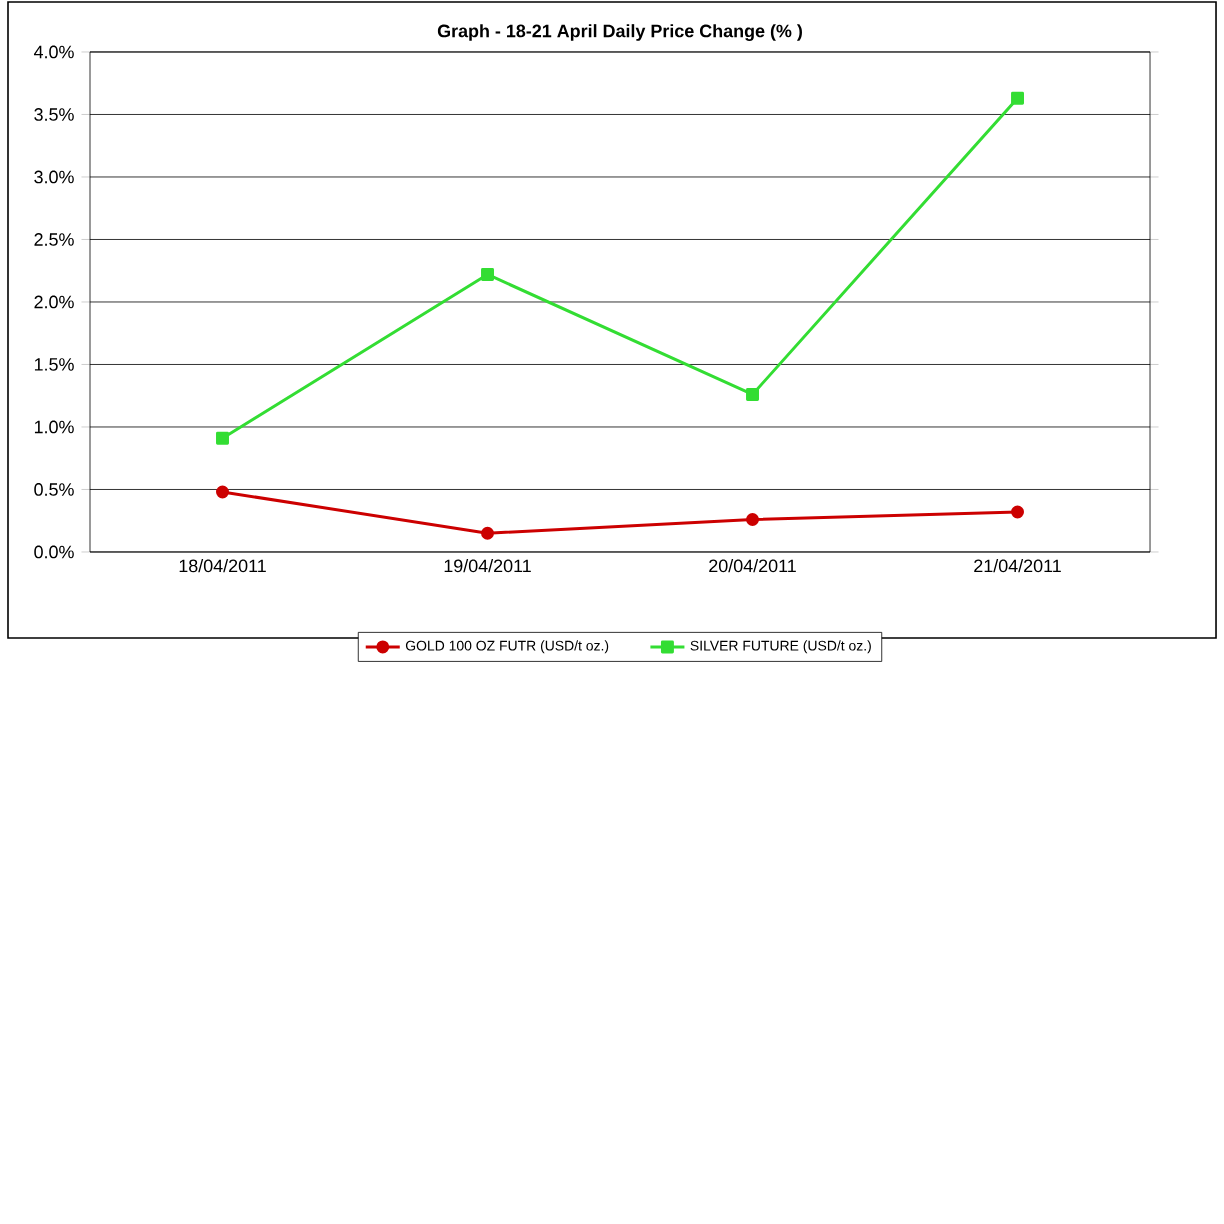 This screenshot has height=1224, width=1224. Describe the element at coordinates (752, 566) in the screenshot. I see `x-tick-label: 20/04/2011` at that location.